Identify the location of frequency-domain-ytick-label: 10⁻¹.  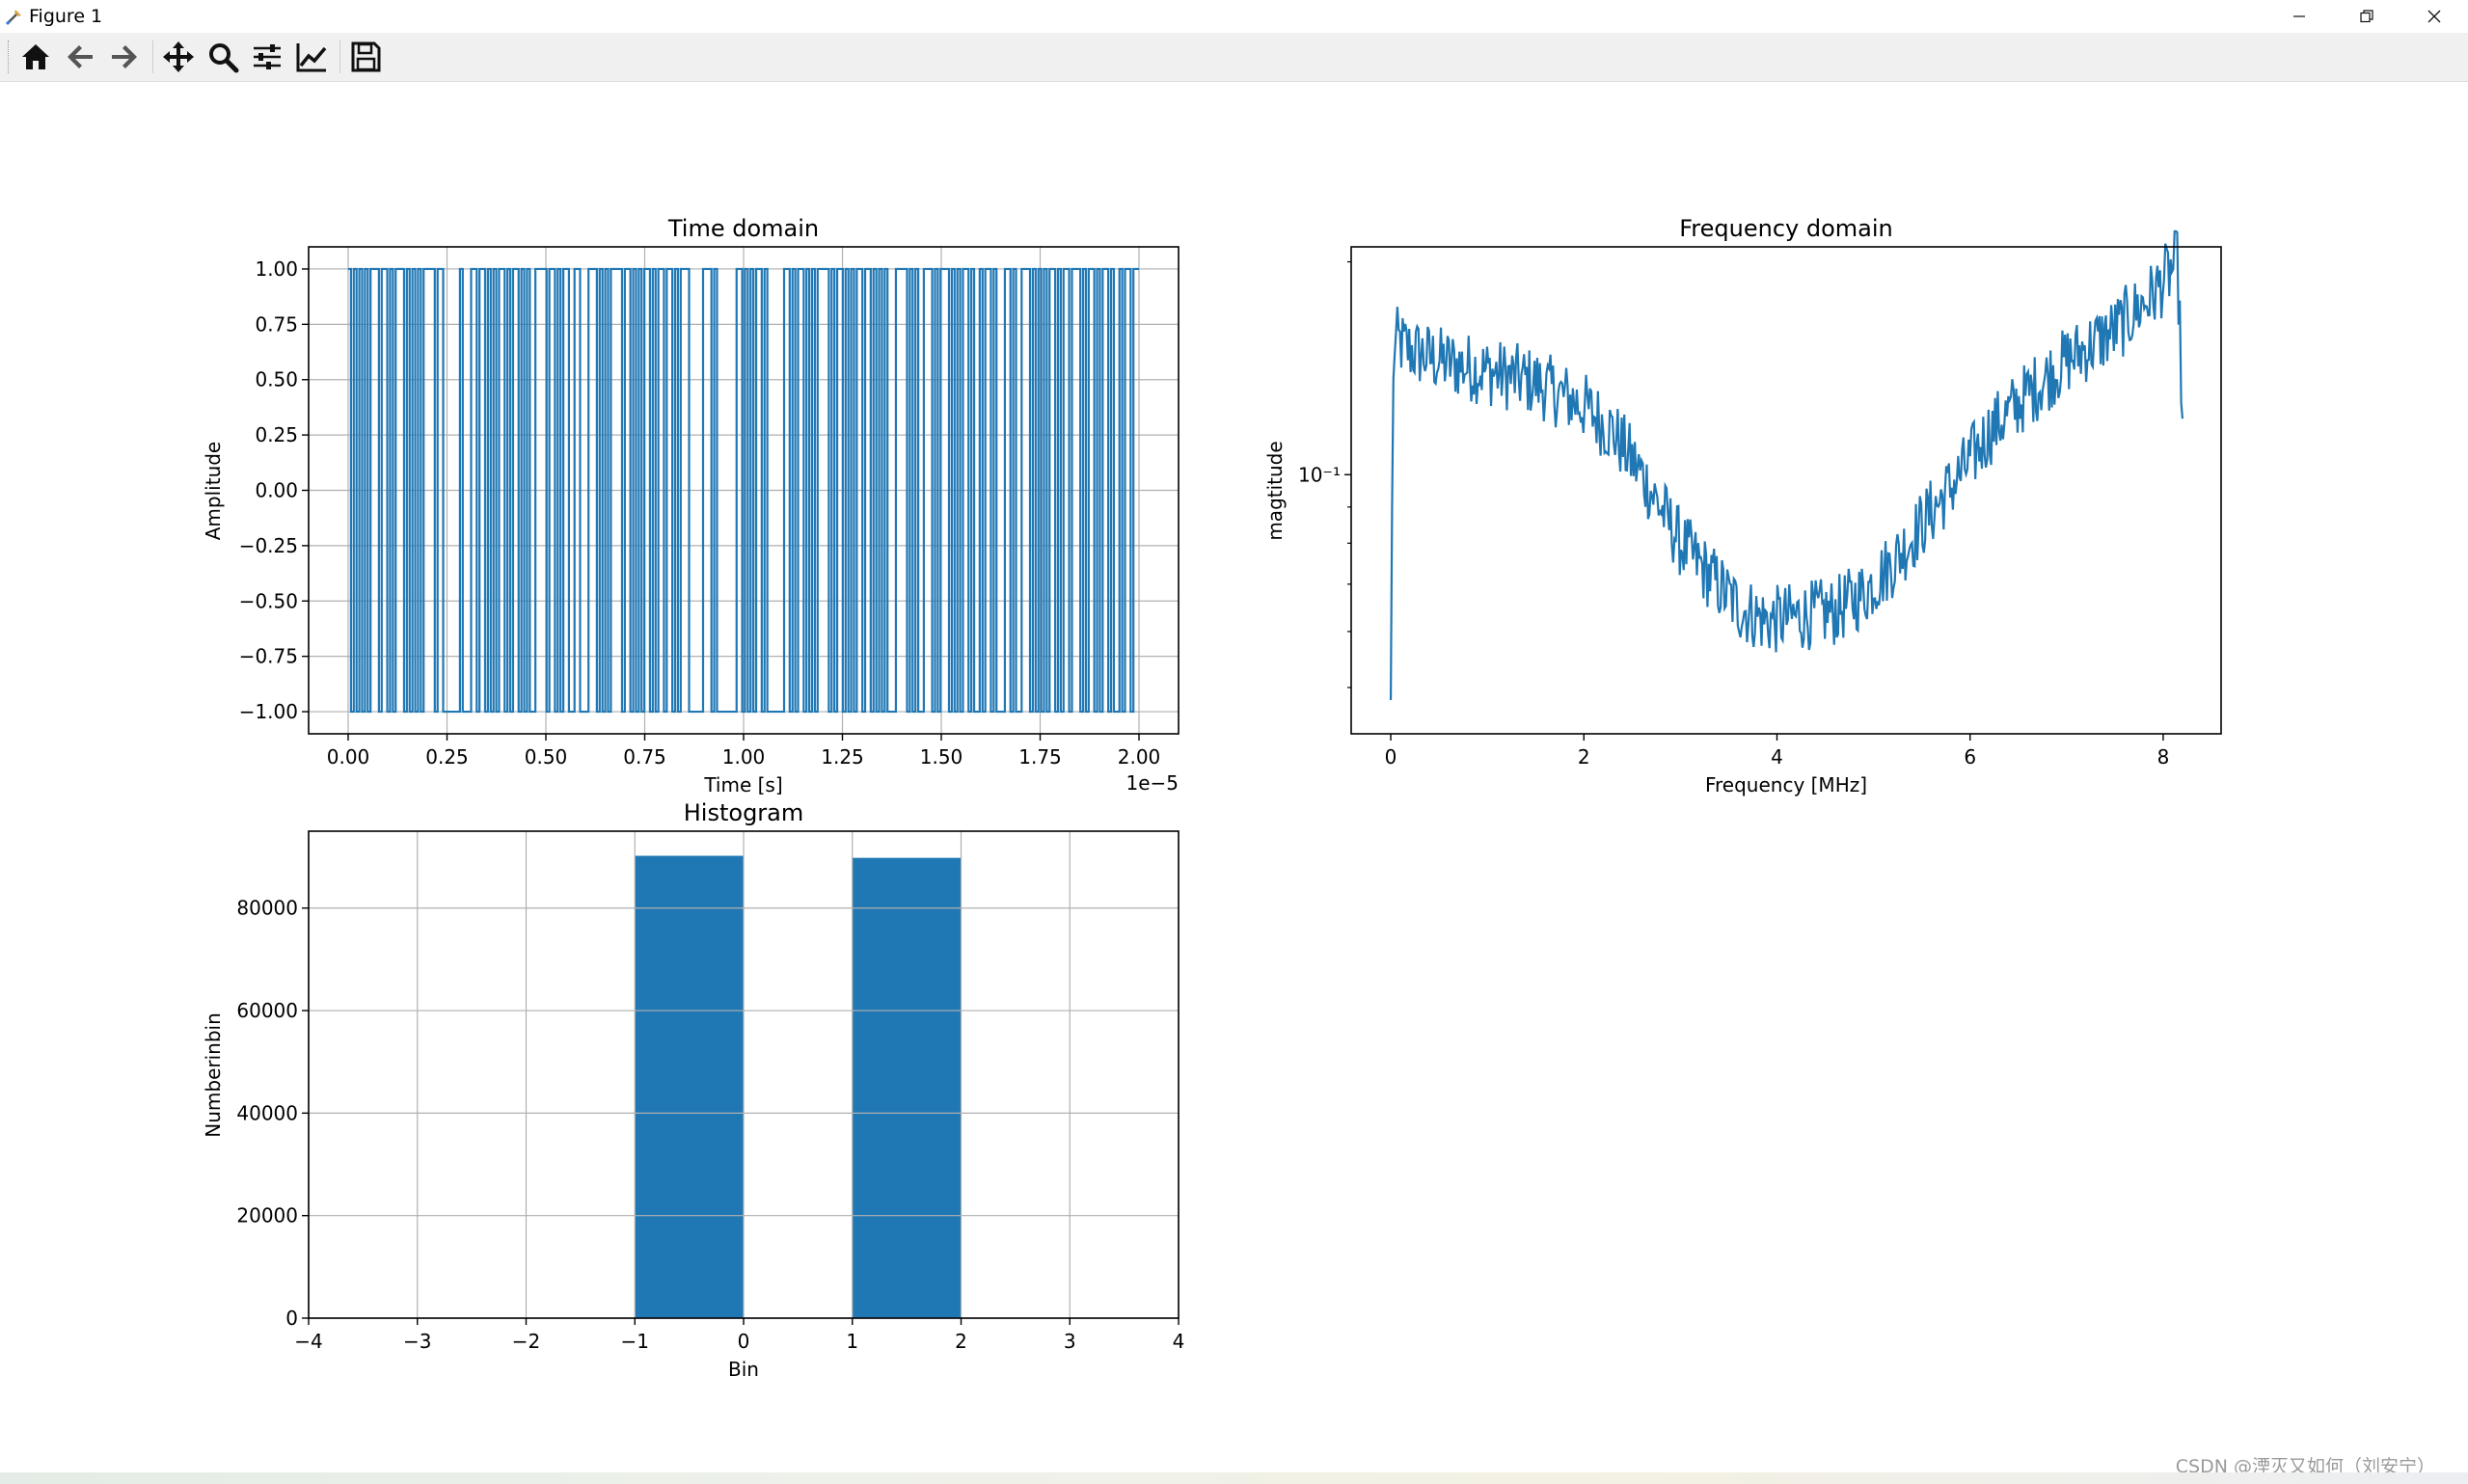
(1319, 474).